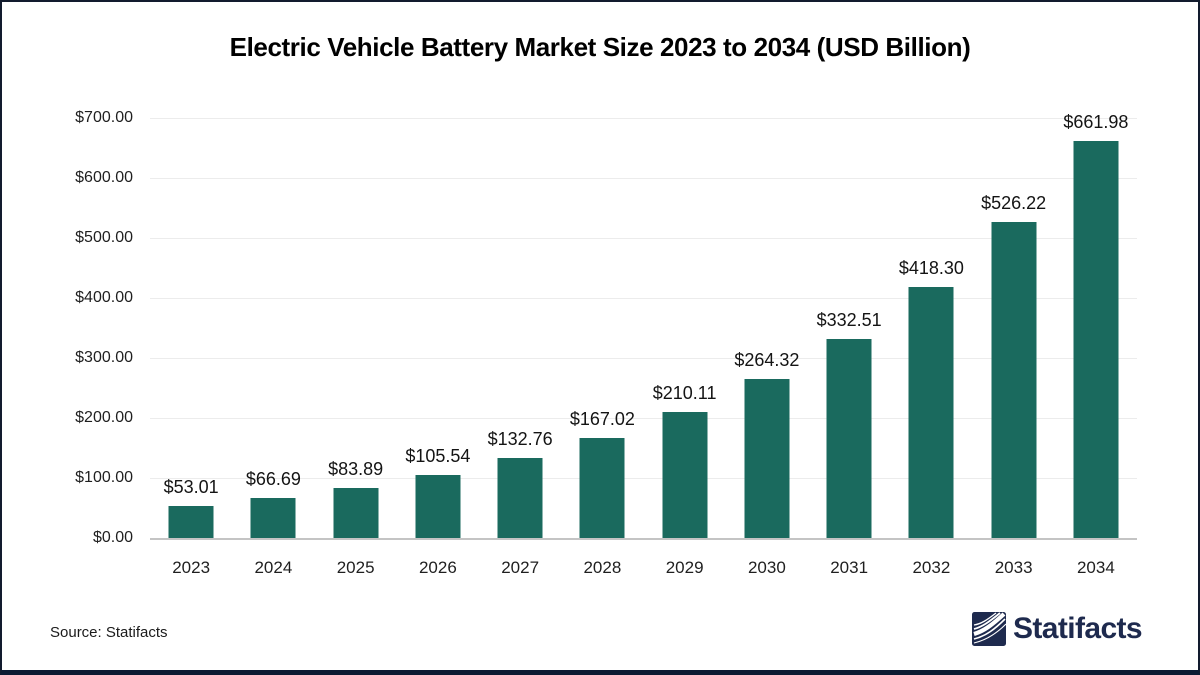 The height and width of the screenshot is (675, 1200). I want to click on y-tick-label: $300.00, so click(104, 357).